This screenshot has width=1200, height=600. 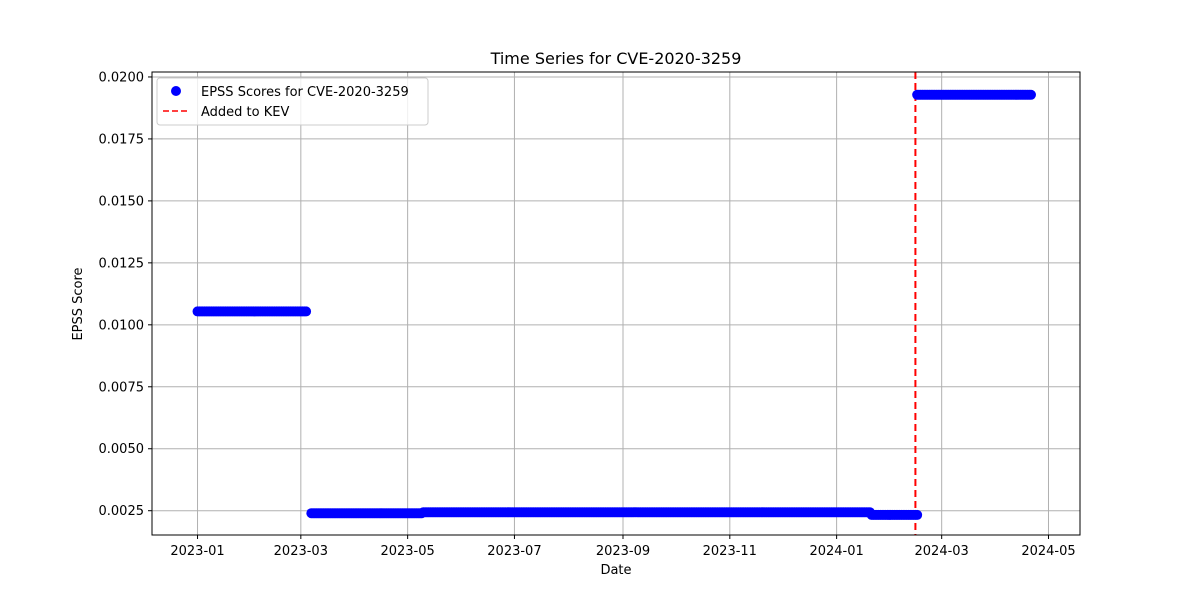 I want to click on x-tick-label: 2024-01, so click(x=836, y=551).